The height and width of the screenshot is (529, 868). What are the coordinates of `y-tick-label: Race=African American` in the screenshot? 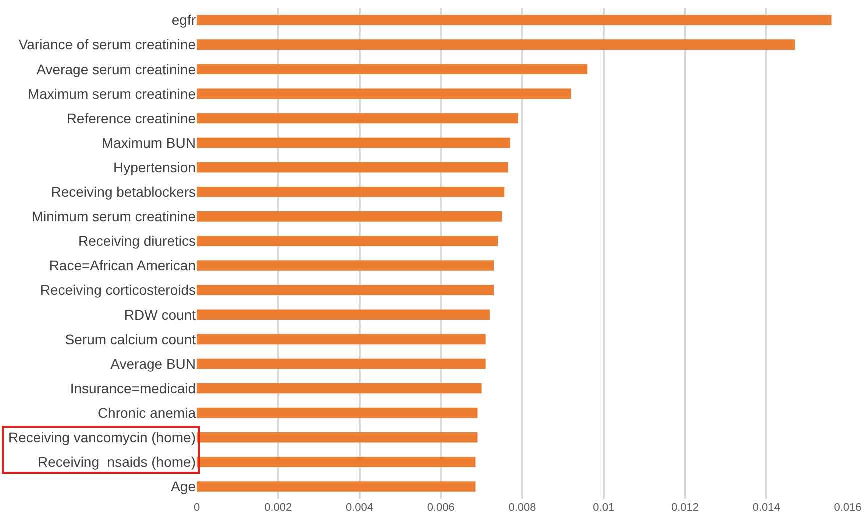 It's located at (122, 266).